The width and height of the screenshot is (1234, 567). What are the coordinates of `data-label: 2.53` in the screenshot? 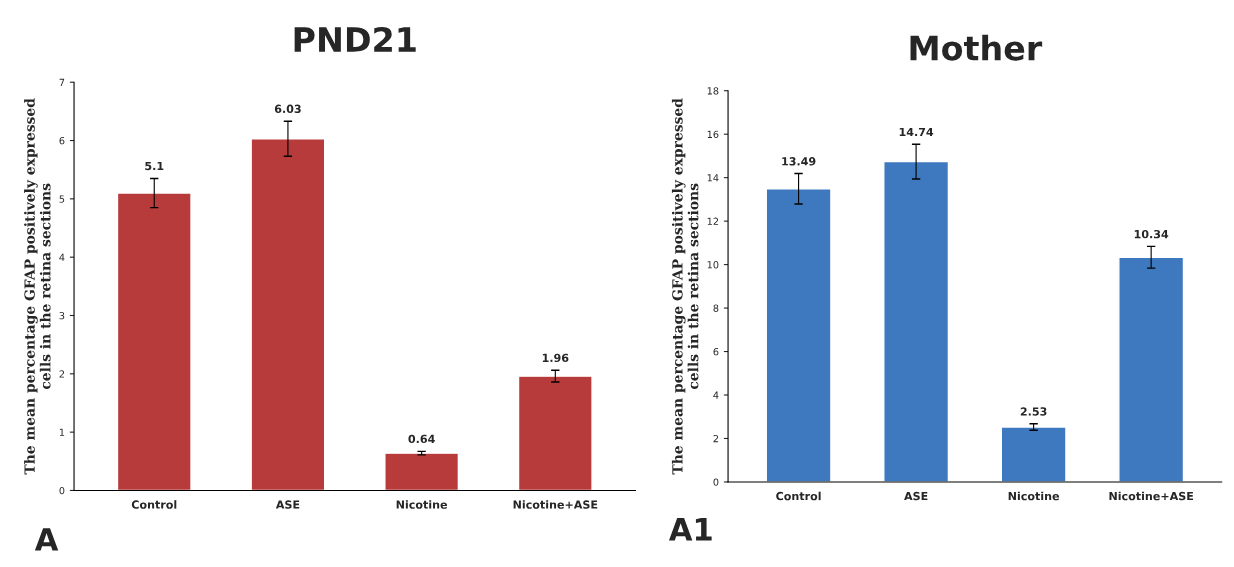 It's located at (1033, 411).